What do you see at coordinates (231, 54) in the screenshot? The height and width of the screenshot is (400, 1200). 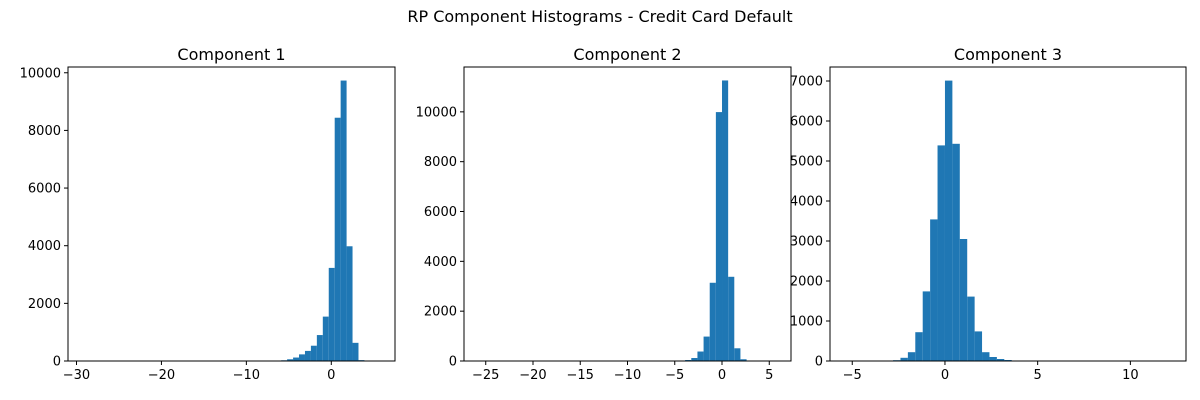 I see `subplot-title: Component 1` at bounding box center [231, 54].